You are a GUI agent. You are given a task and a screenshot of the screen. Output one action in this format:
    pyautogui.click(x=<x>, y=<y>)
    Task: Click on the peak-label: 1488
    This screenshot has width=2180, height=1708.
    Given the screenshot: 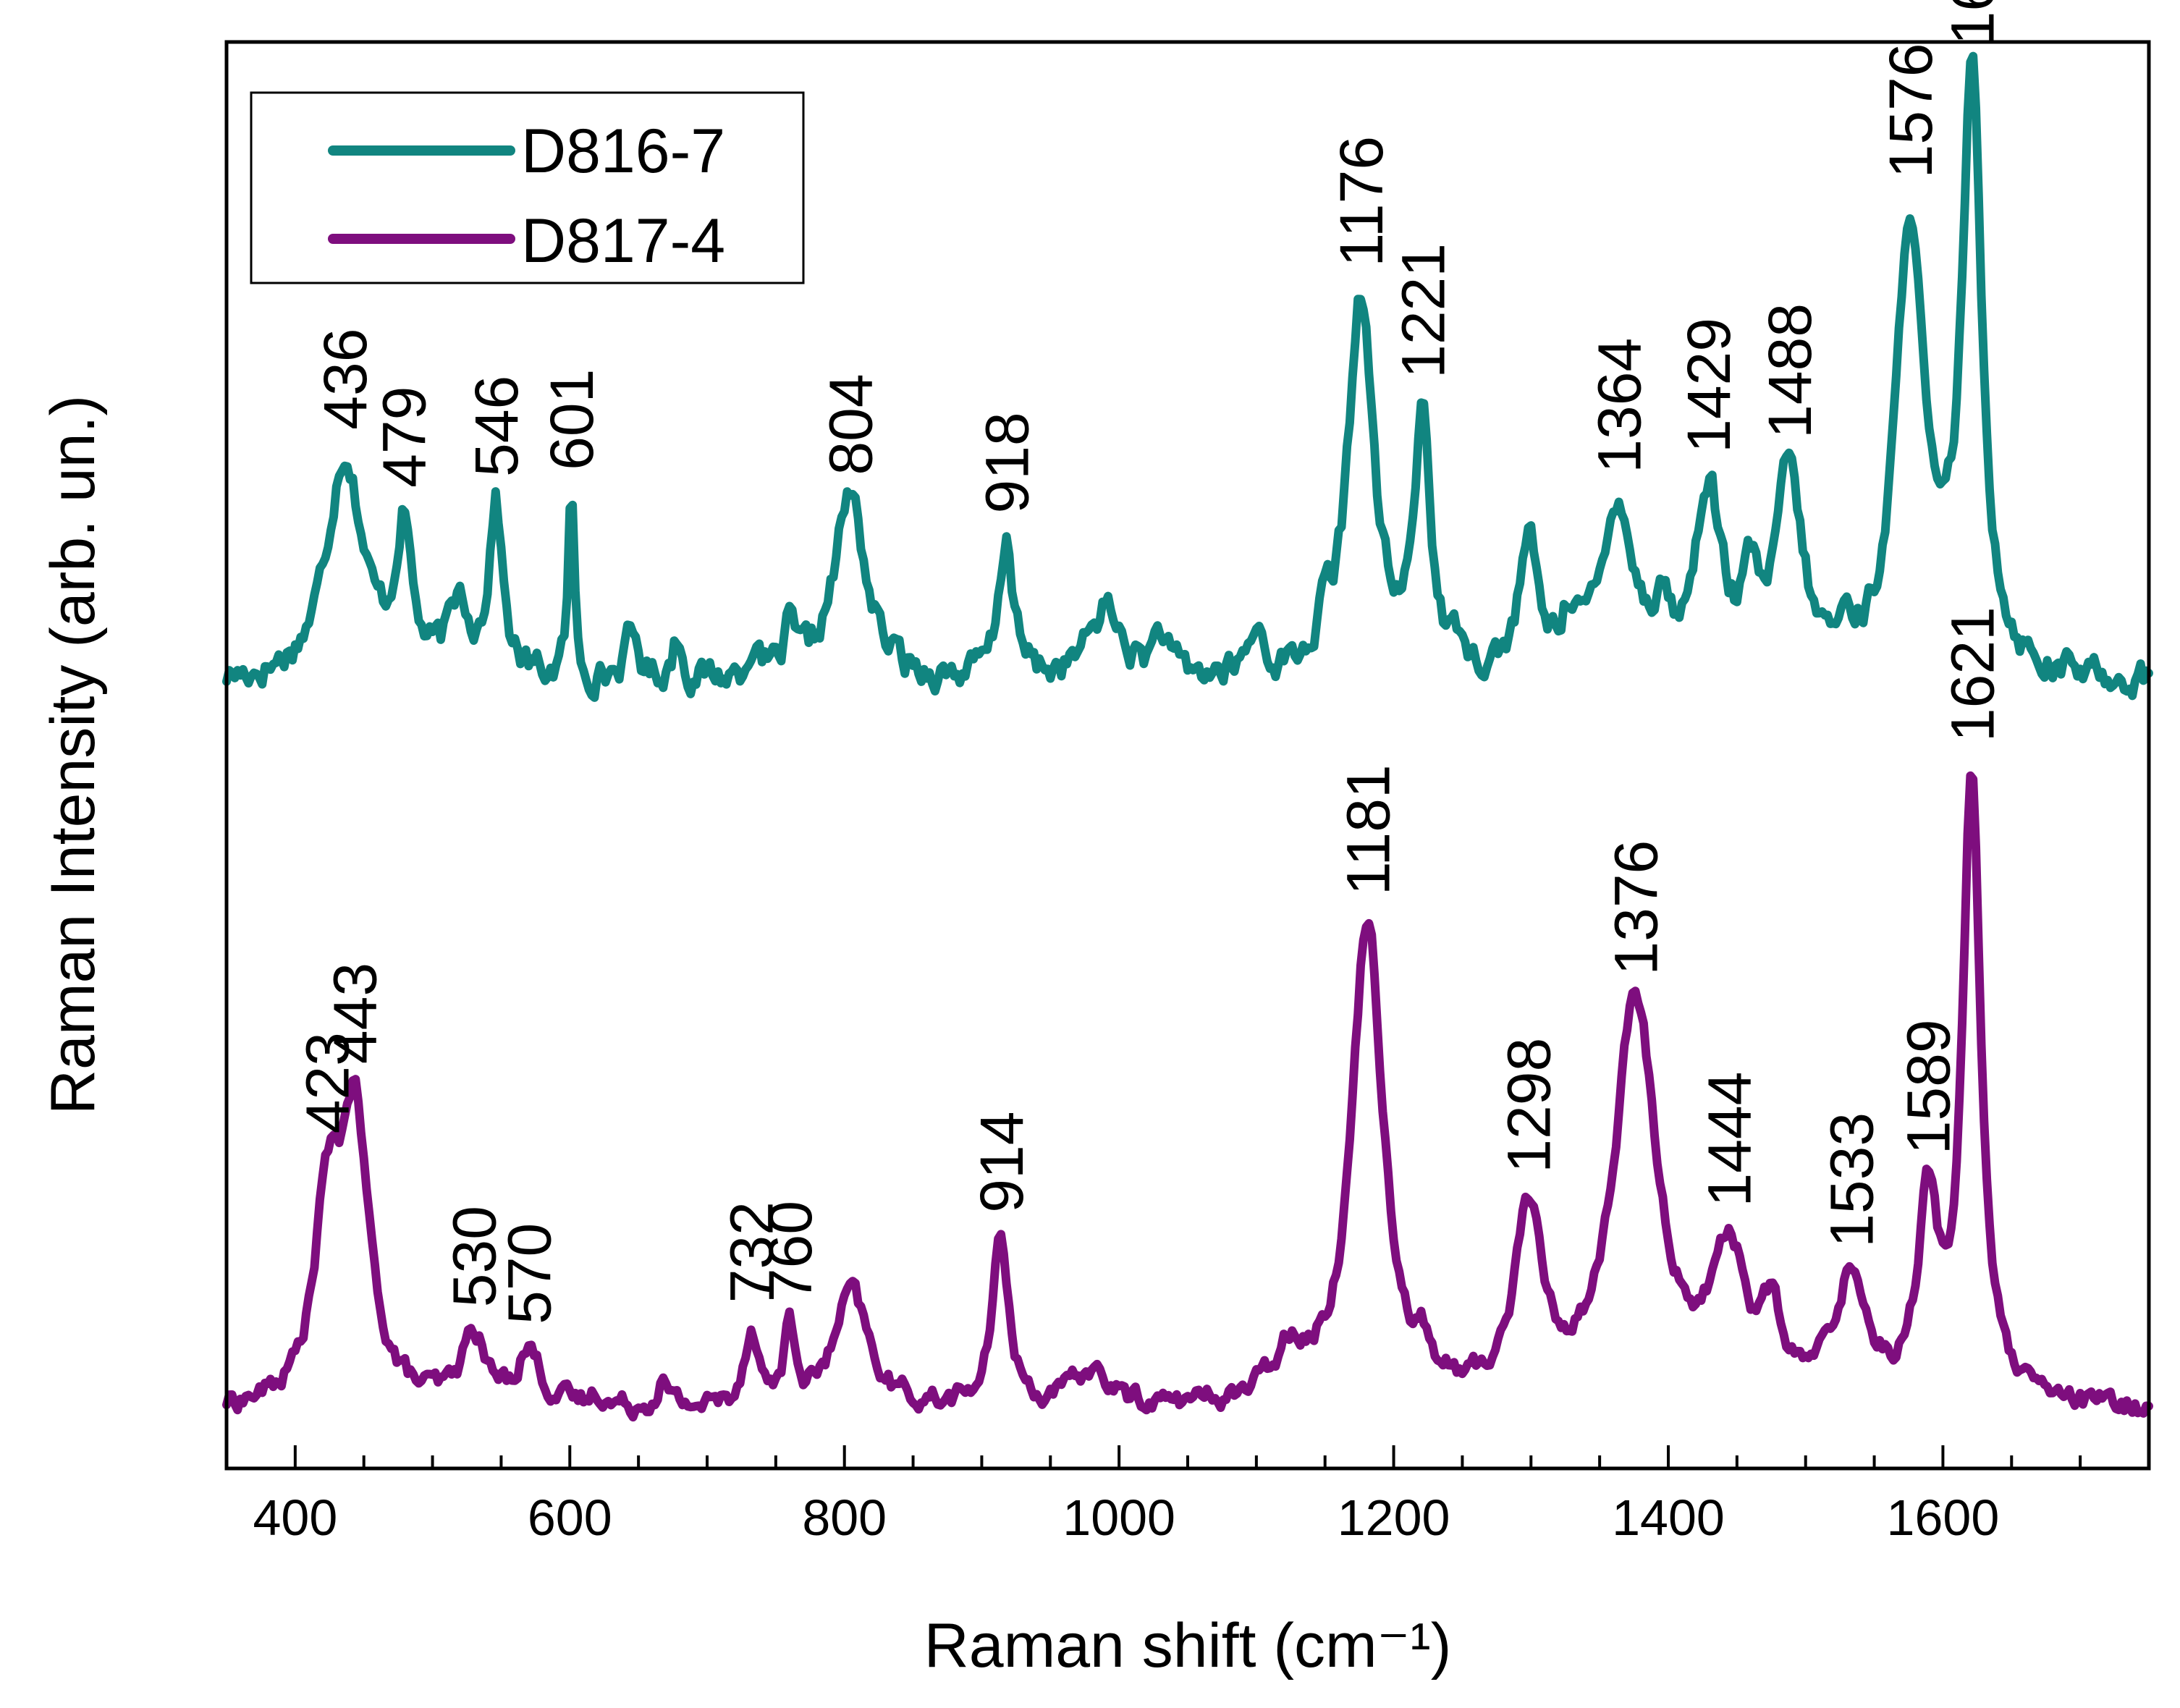 What is the action you would take?
    pyautogui.click(x=1790, y=371)
    